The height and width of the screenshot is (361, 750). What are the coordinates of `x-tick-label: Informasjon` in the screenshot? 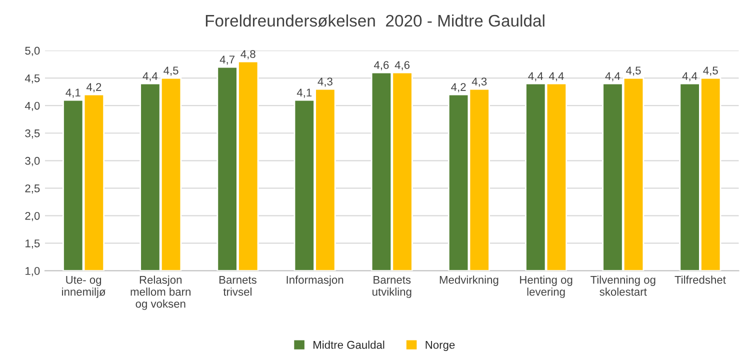 It's located at (315, 281).